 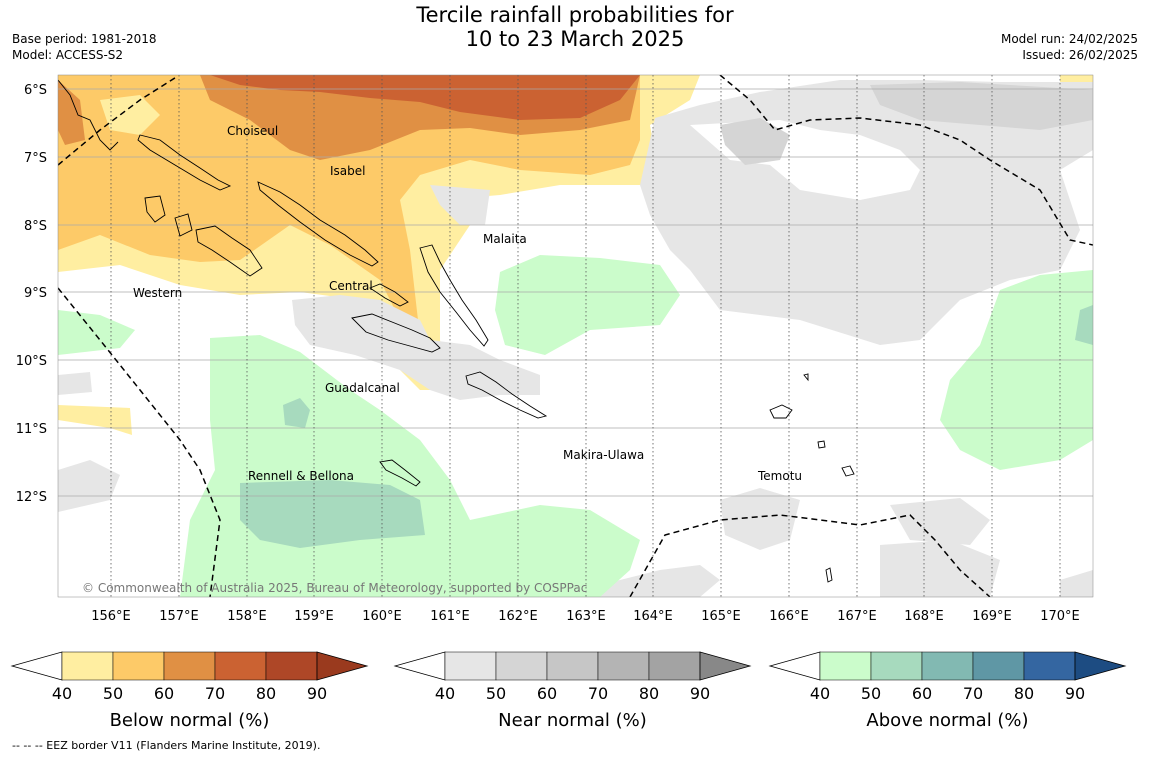 I want to click on above-normal-40-region-west, so click(x=96, y=332).